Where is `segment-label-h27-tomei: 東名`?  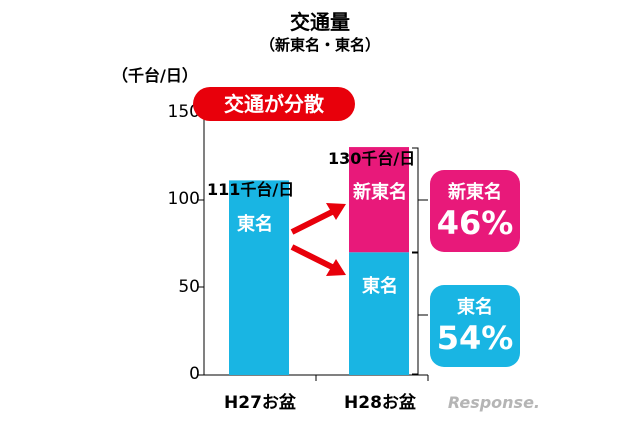 segment-label-h27-tomei: 東名 is located at coordinates (255, 224).